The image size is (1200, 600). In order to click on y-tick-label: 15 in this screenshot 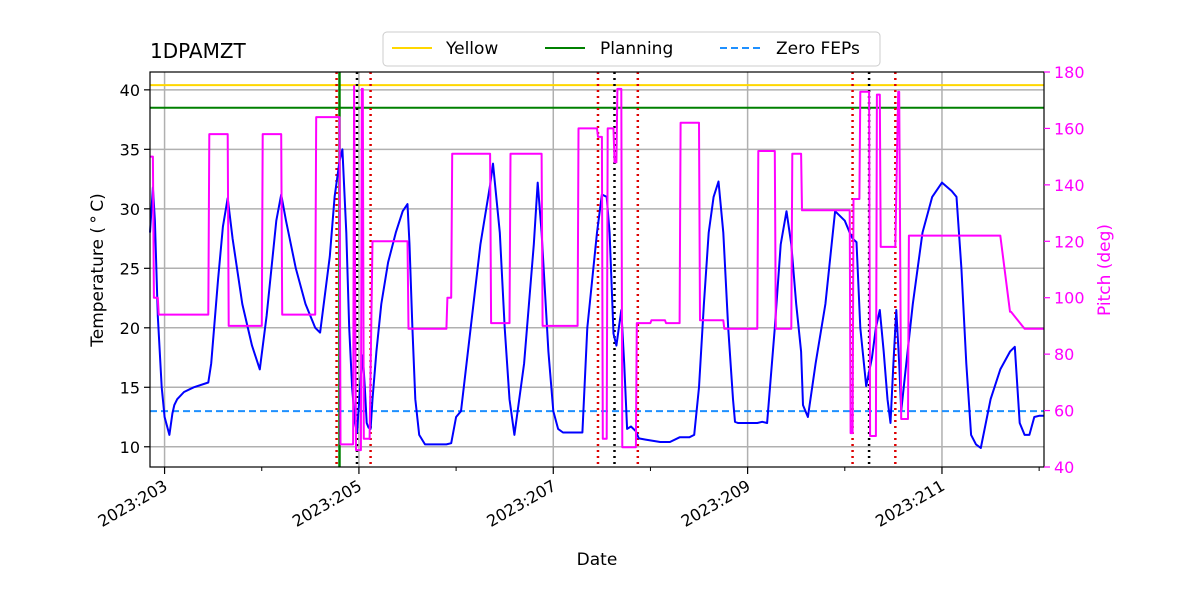, I will do `click(130, 387)`.